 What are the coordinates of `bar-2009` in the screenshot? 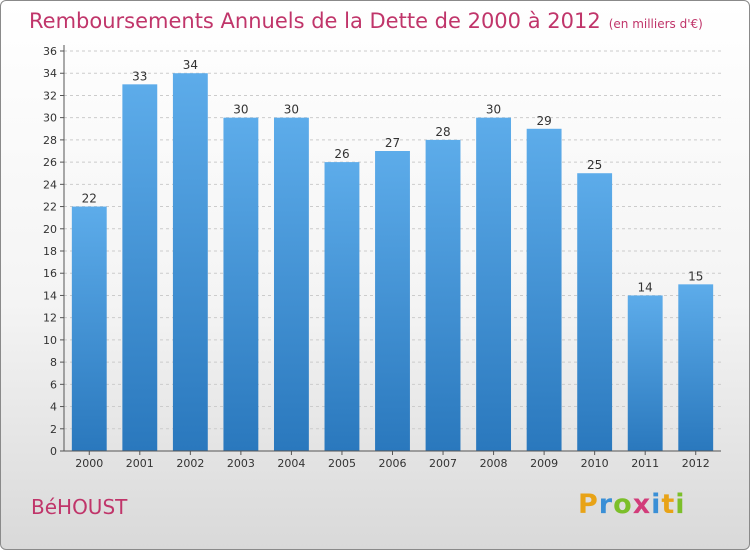 It's located at (544, 289).